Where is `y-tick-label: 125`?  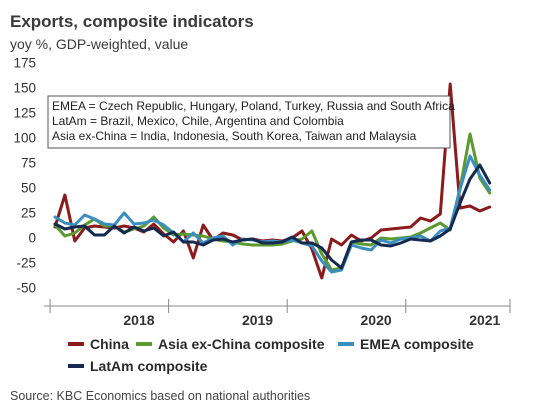 y-tick-label: 125 is located at coordinates (24, 113).